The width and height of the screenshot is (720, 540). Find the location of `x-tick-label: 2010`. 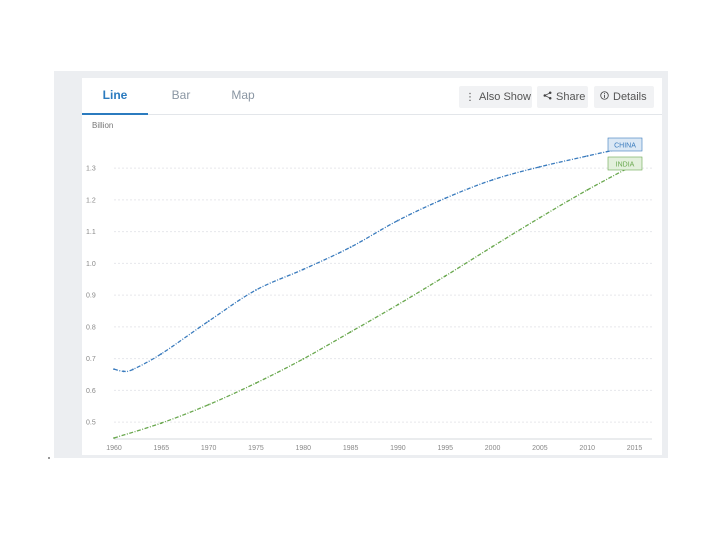

x-tick-label: 2010 is located at coordinates (587, 448).